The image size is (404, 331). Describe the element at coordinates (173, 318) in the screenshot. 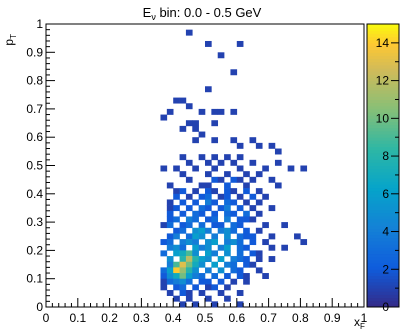

I see `x-tick-label: 0.4` at that location.